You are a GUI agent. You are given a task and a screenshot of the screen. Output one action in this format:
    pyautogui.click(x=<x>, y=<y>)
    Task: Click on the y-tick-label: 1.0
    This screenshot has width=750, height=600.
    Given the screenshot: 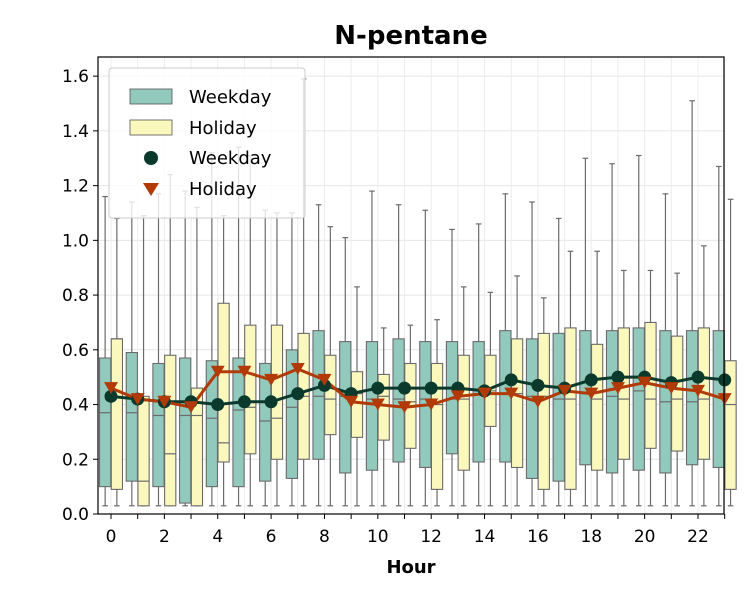 What is the action you would take?
    pyautogui.click(x=75, y=241)
    